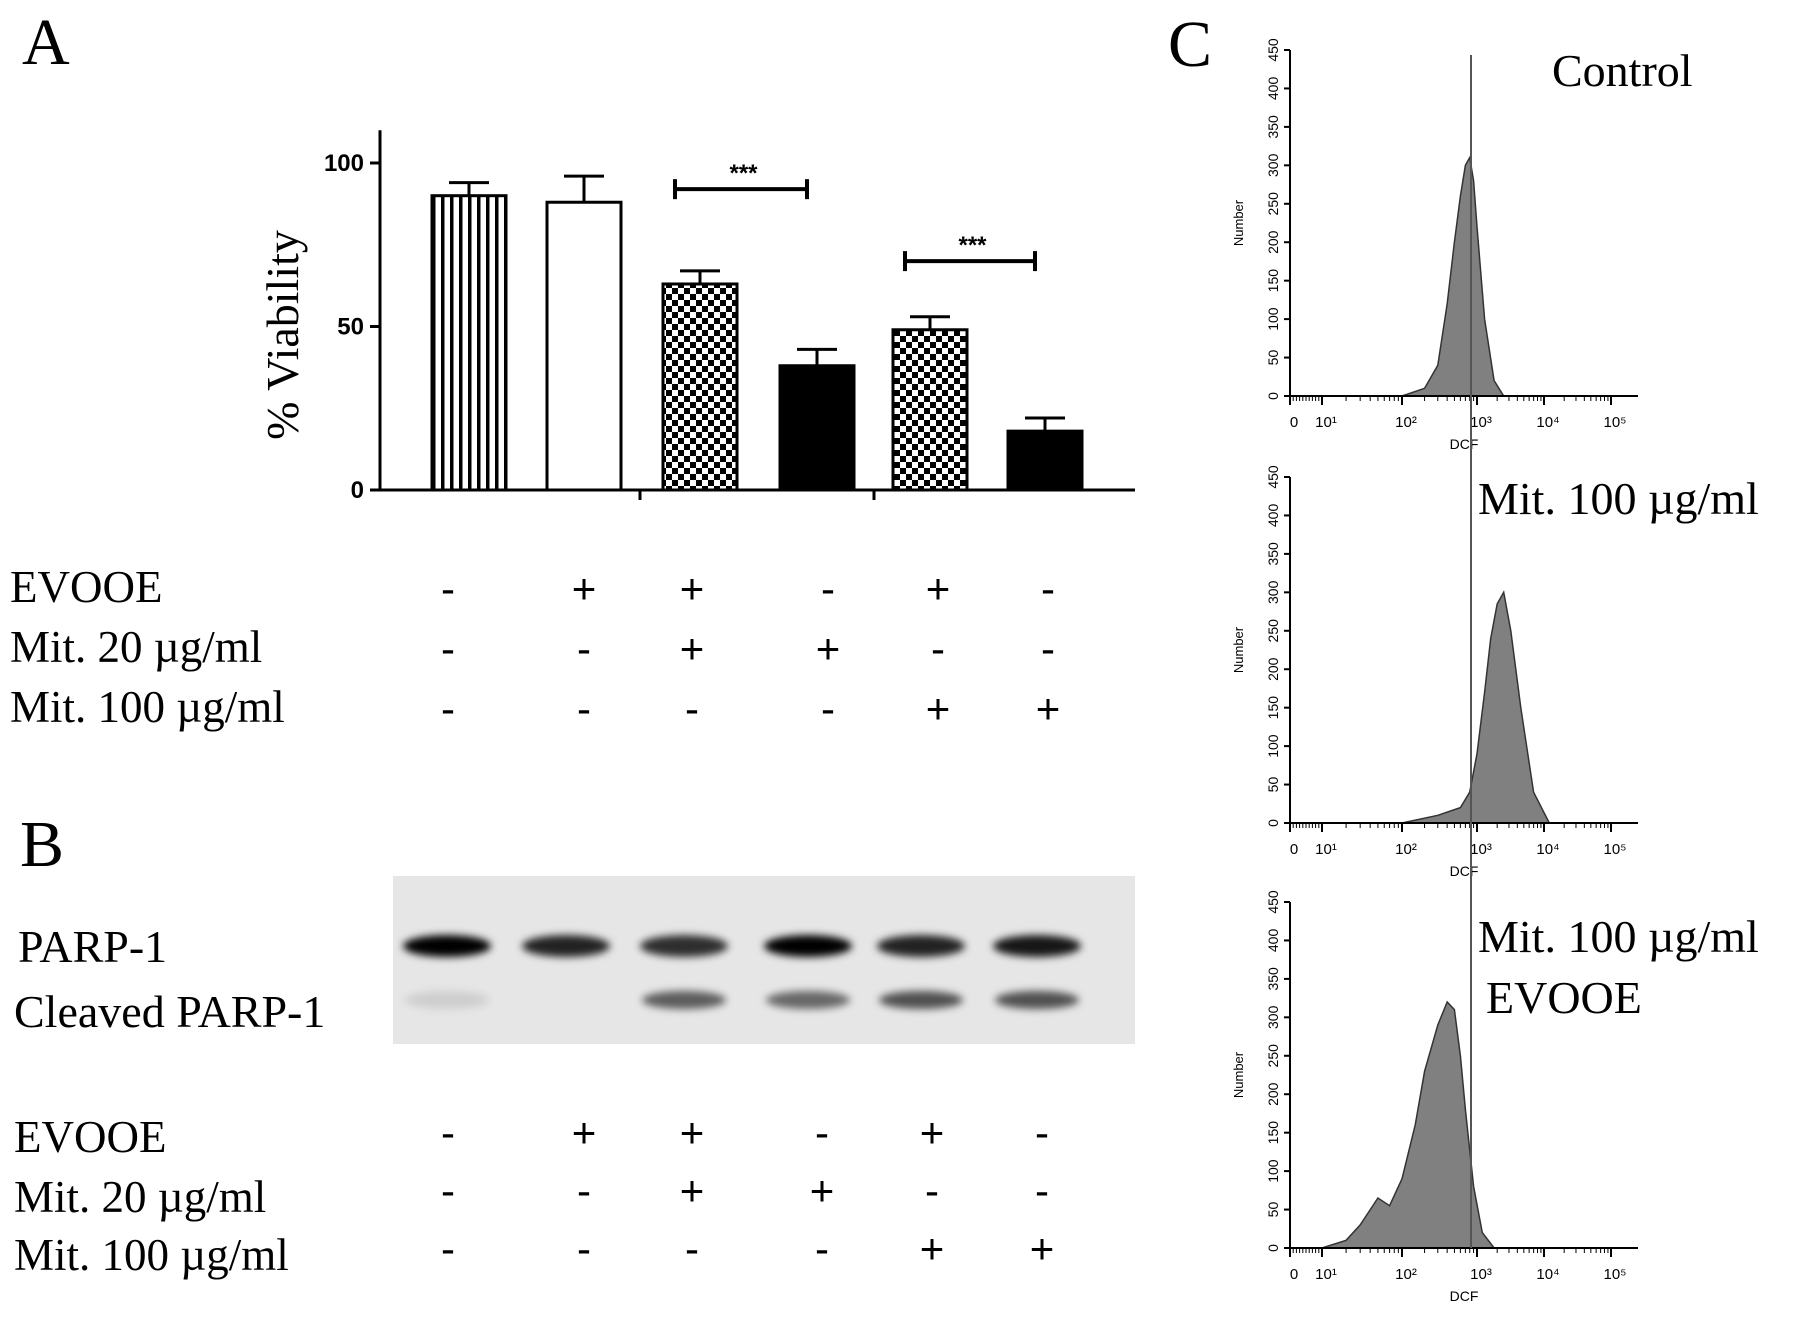 The width and height of the screenshot is (1795, 1320). What do you see at coordinates (743, 173) in the screenshot?
I see `significance-label: ***` at bounding box center [743, 173].